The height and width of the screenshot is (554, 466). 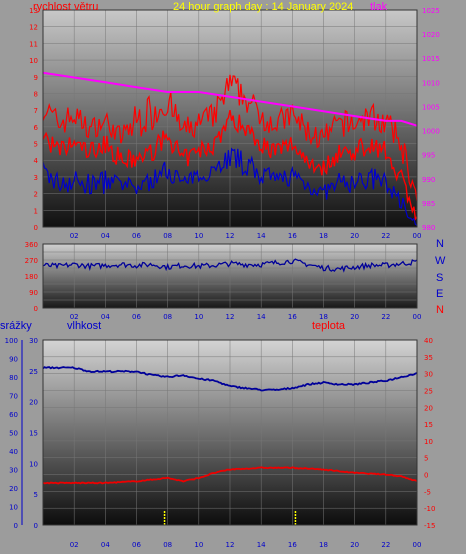 What do you see at coordinates (261, 236) in the screenshot?
I see `wind-x-tick-label: 14` at bounding box center [261, 236].